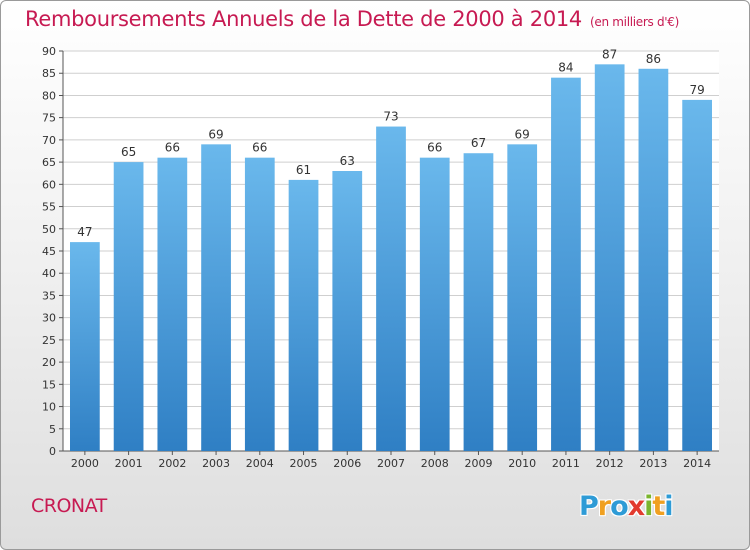  What do you see at coordinates (589, 506) in the screenshot?
I see `logo-letter: P` at bounding box center [589, 506].